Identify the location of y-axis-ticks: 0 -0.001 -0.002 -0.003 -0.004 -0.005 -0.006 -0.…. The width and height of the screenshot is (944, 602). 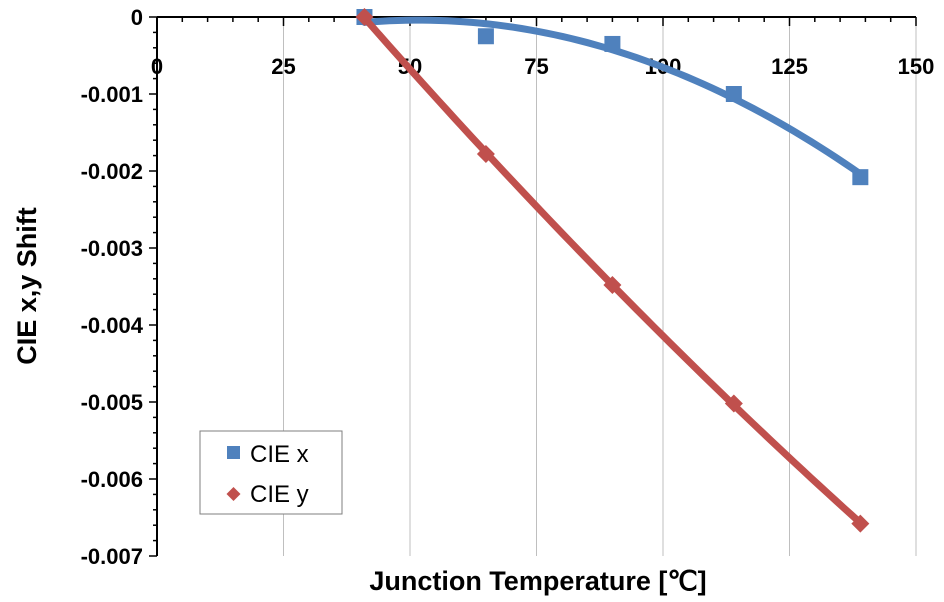
(119, 287).